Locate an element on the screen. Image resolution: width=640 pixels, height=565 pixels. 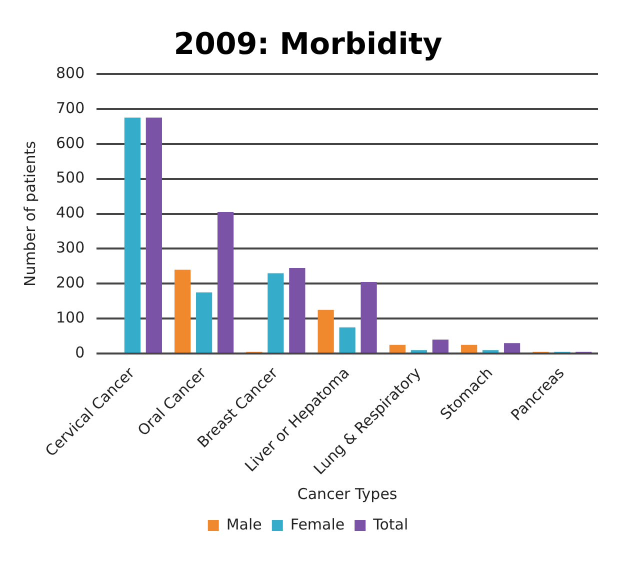
y-tick-label: 600 is located at coordinates (70, 143).